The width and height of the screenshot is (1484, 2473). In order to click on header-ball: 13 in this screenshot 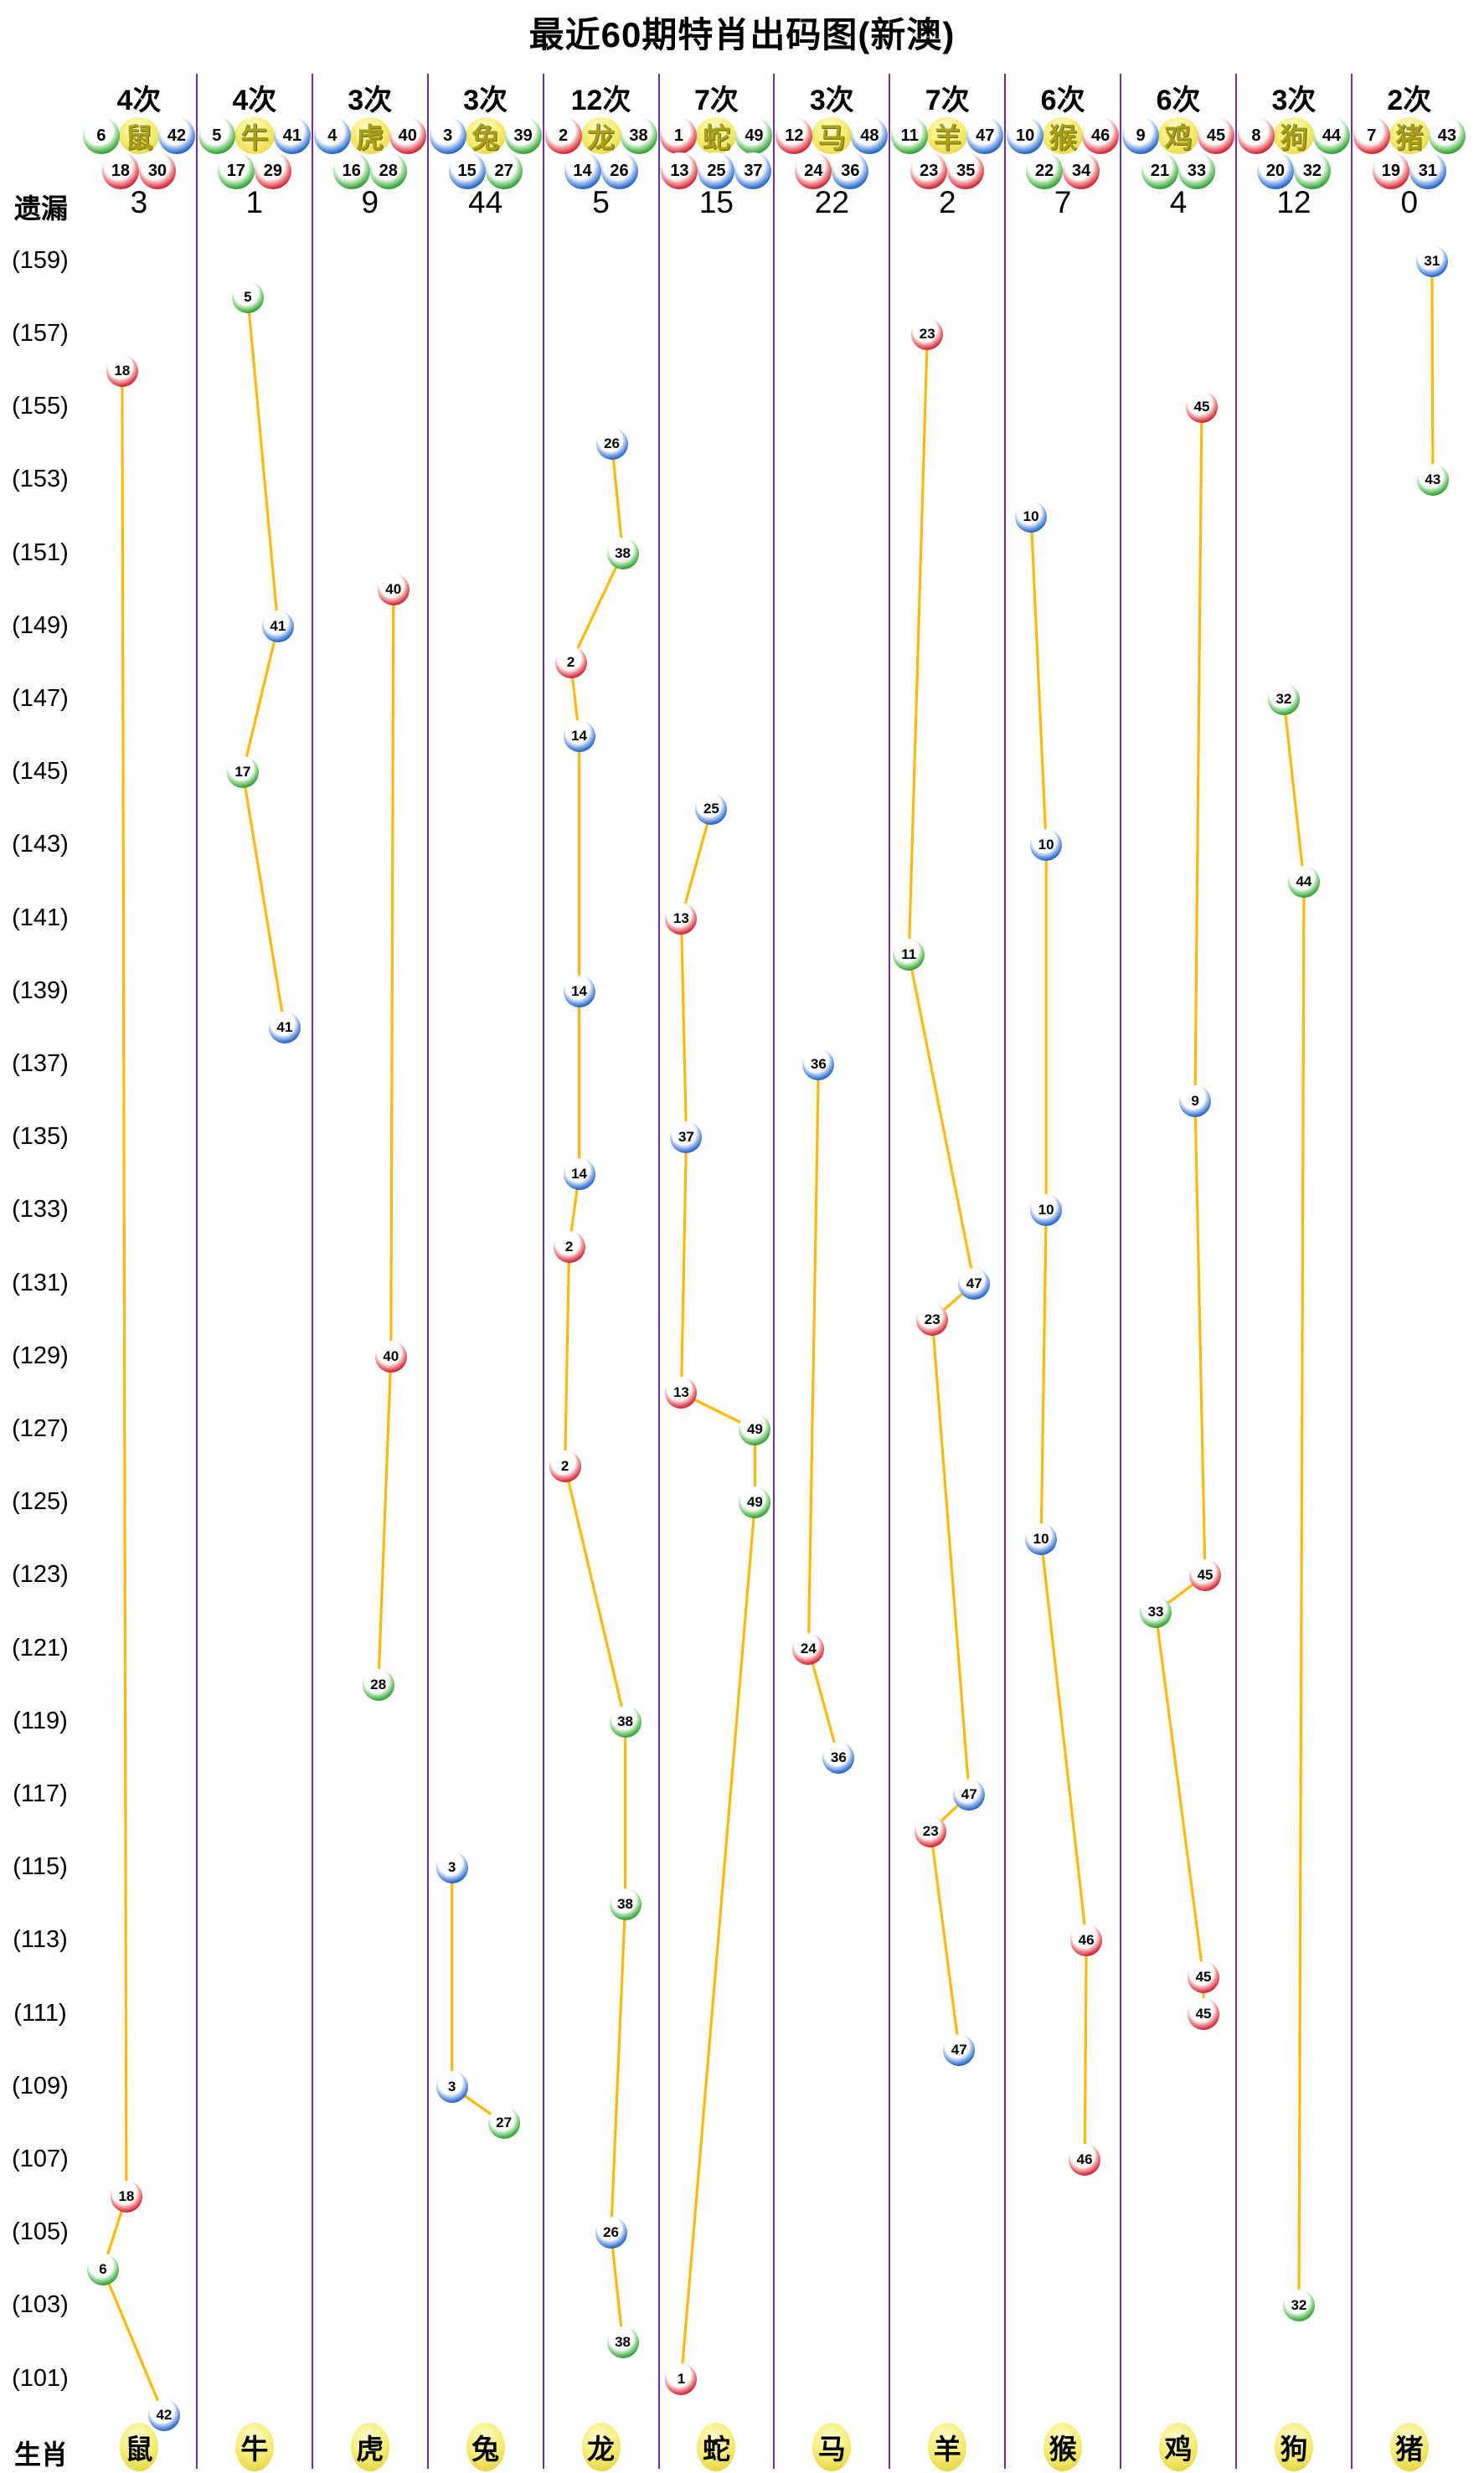, I will do `click(679, 170)`.